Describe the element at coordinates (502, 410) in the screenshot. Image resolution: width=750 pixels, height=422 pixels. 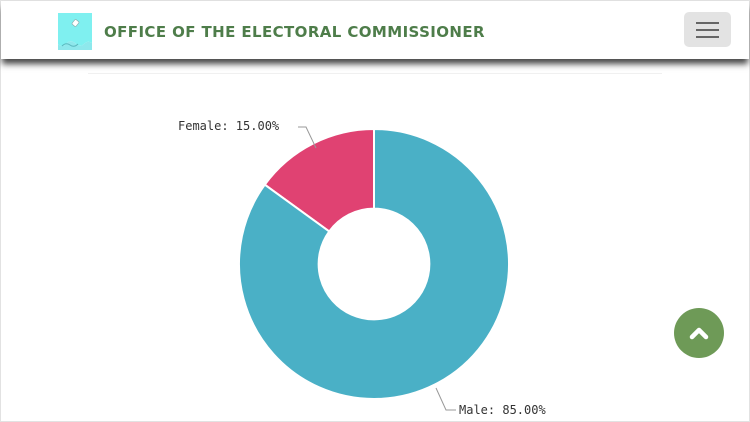
I see `chart-label-male: Male: 85.00%` at that location.